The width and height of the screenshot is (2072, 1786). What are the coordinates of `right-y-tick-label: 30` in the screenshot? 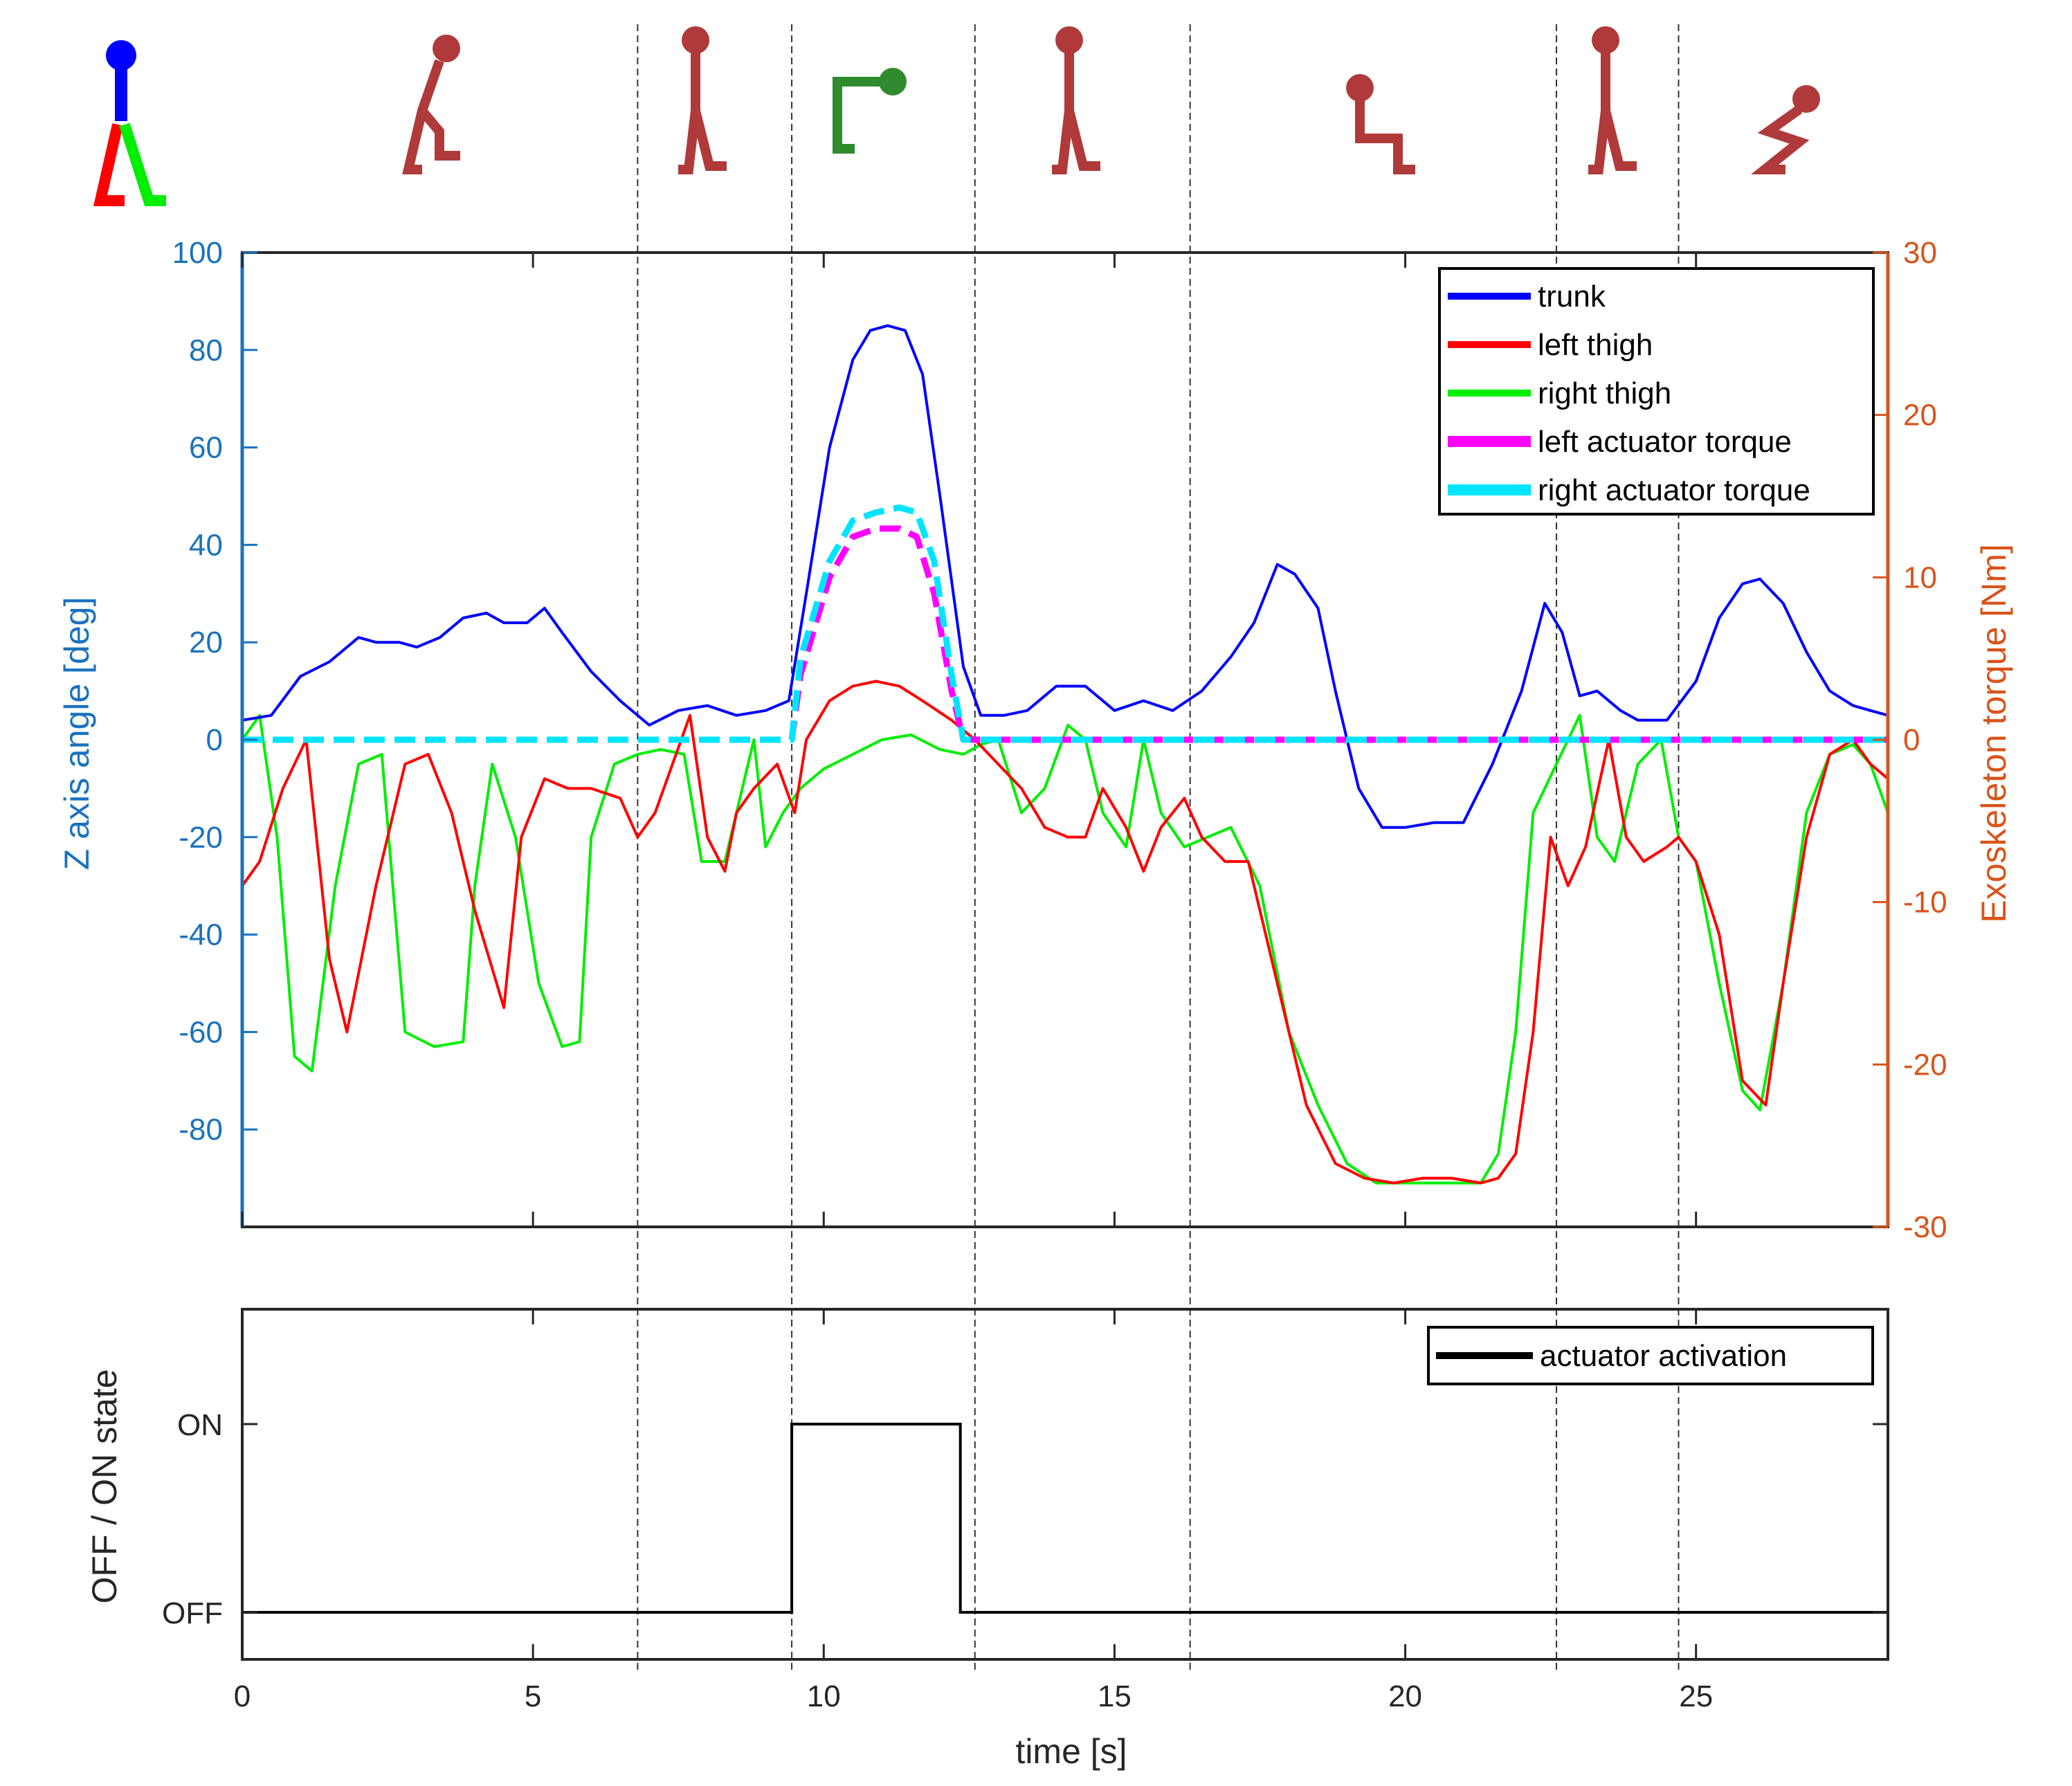 It's located at (1920, 253).